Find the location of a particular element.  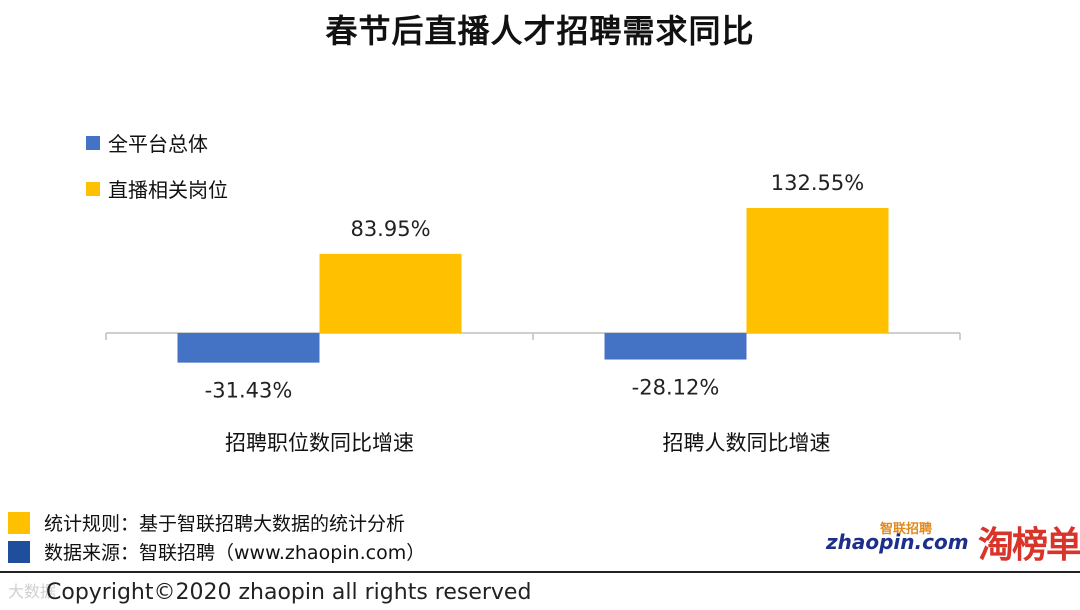

source-note-square is located at coordinates (19, 551).